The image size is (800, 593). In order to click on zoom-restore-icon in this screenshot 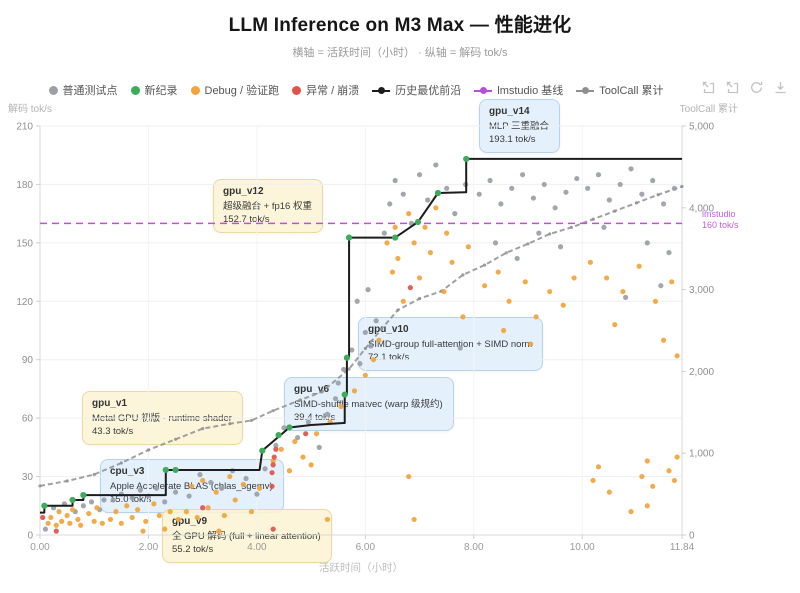, I will do `click(732, 87)`.